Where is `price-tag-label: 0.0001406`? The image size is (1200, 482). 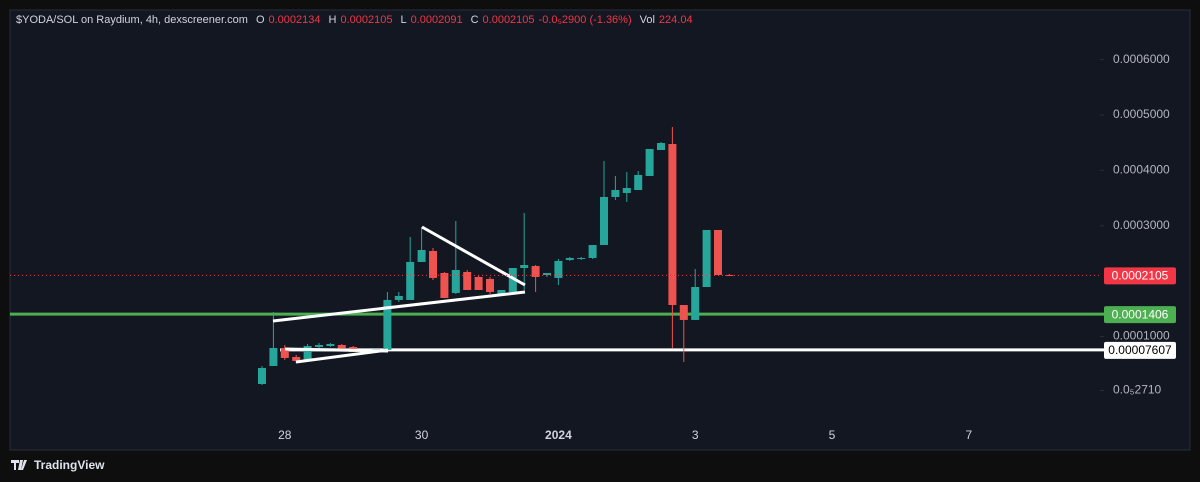 price-tag-label: 0.0001406 is located at coordinates (1140, 314).